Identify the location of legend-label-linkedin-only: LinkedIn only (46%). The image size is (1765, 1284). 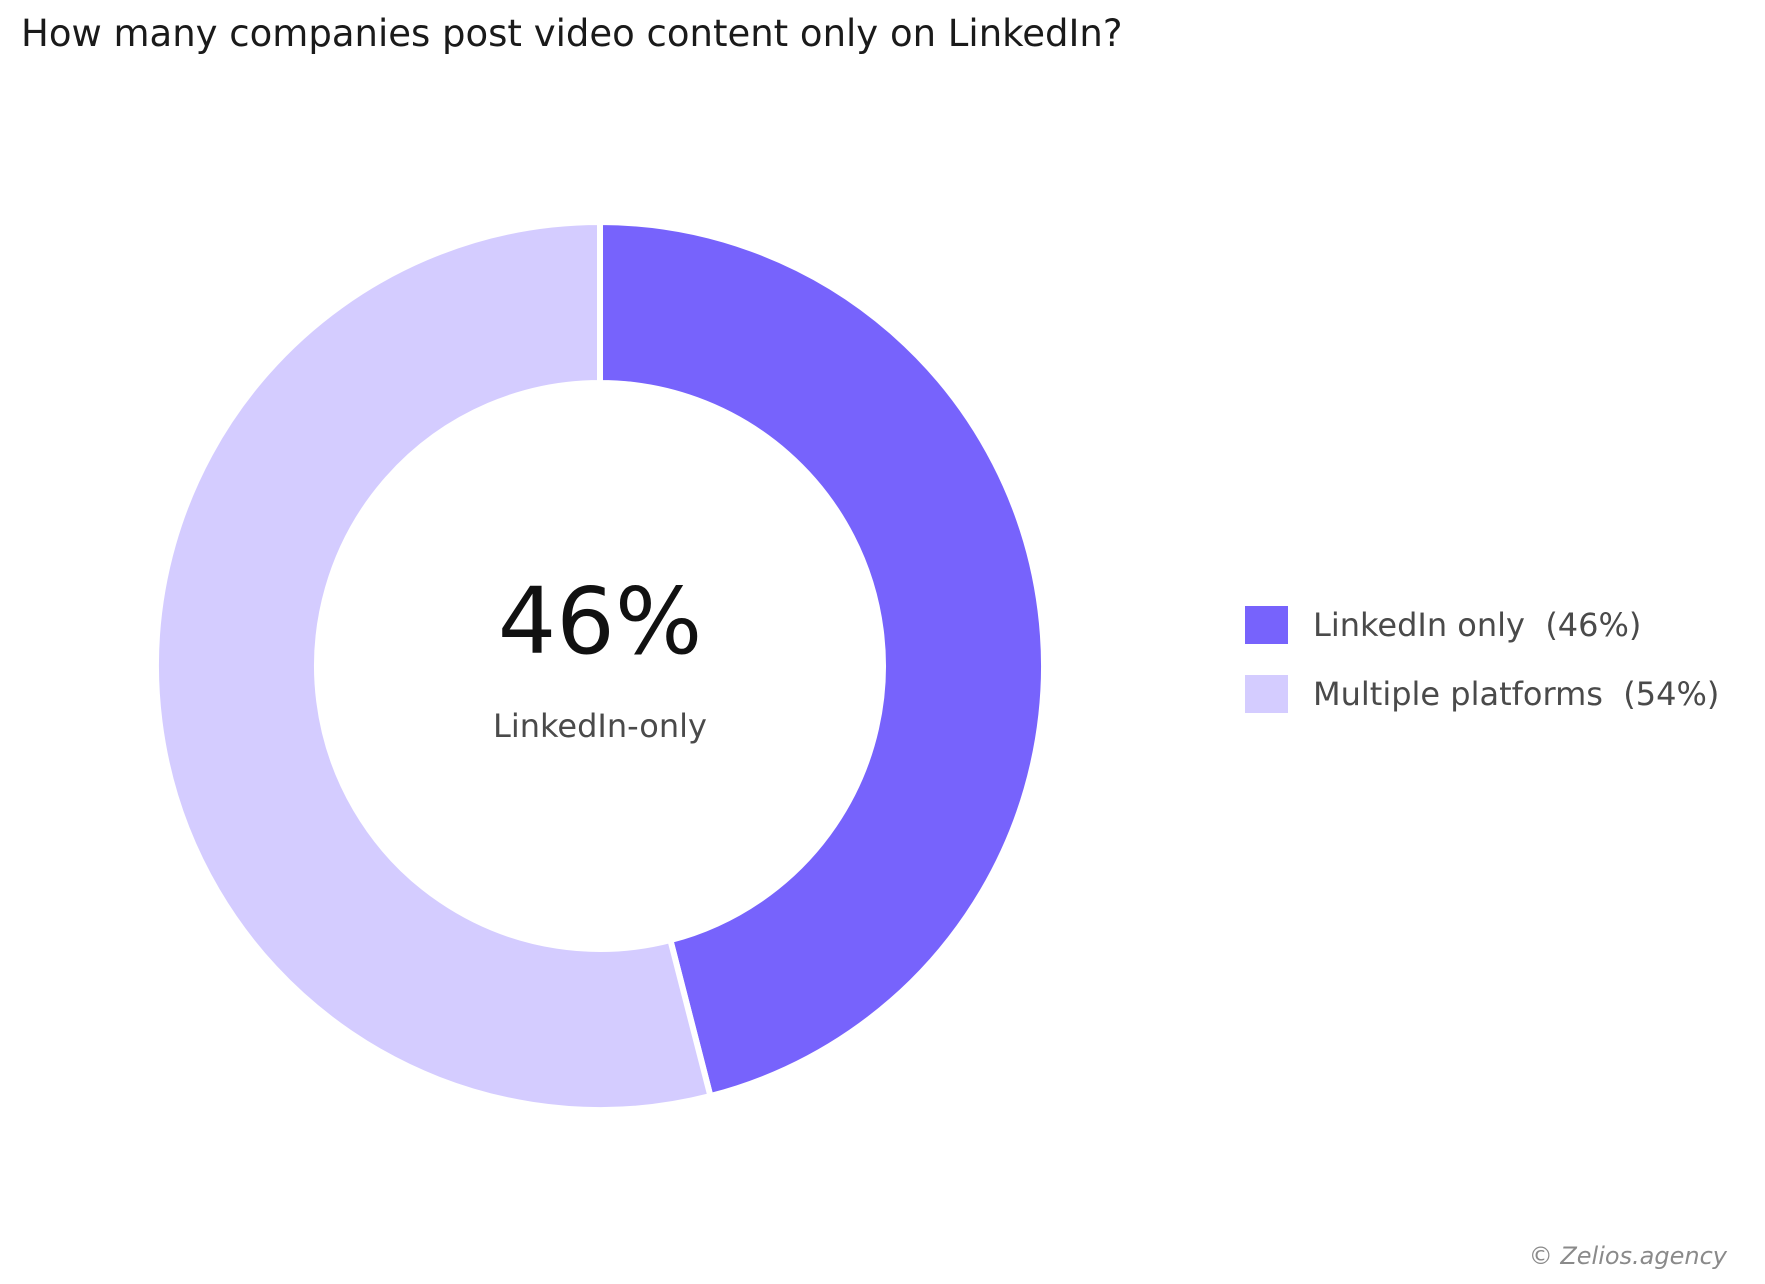
(1477, 625).